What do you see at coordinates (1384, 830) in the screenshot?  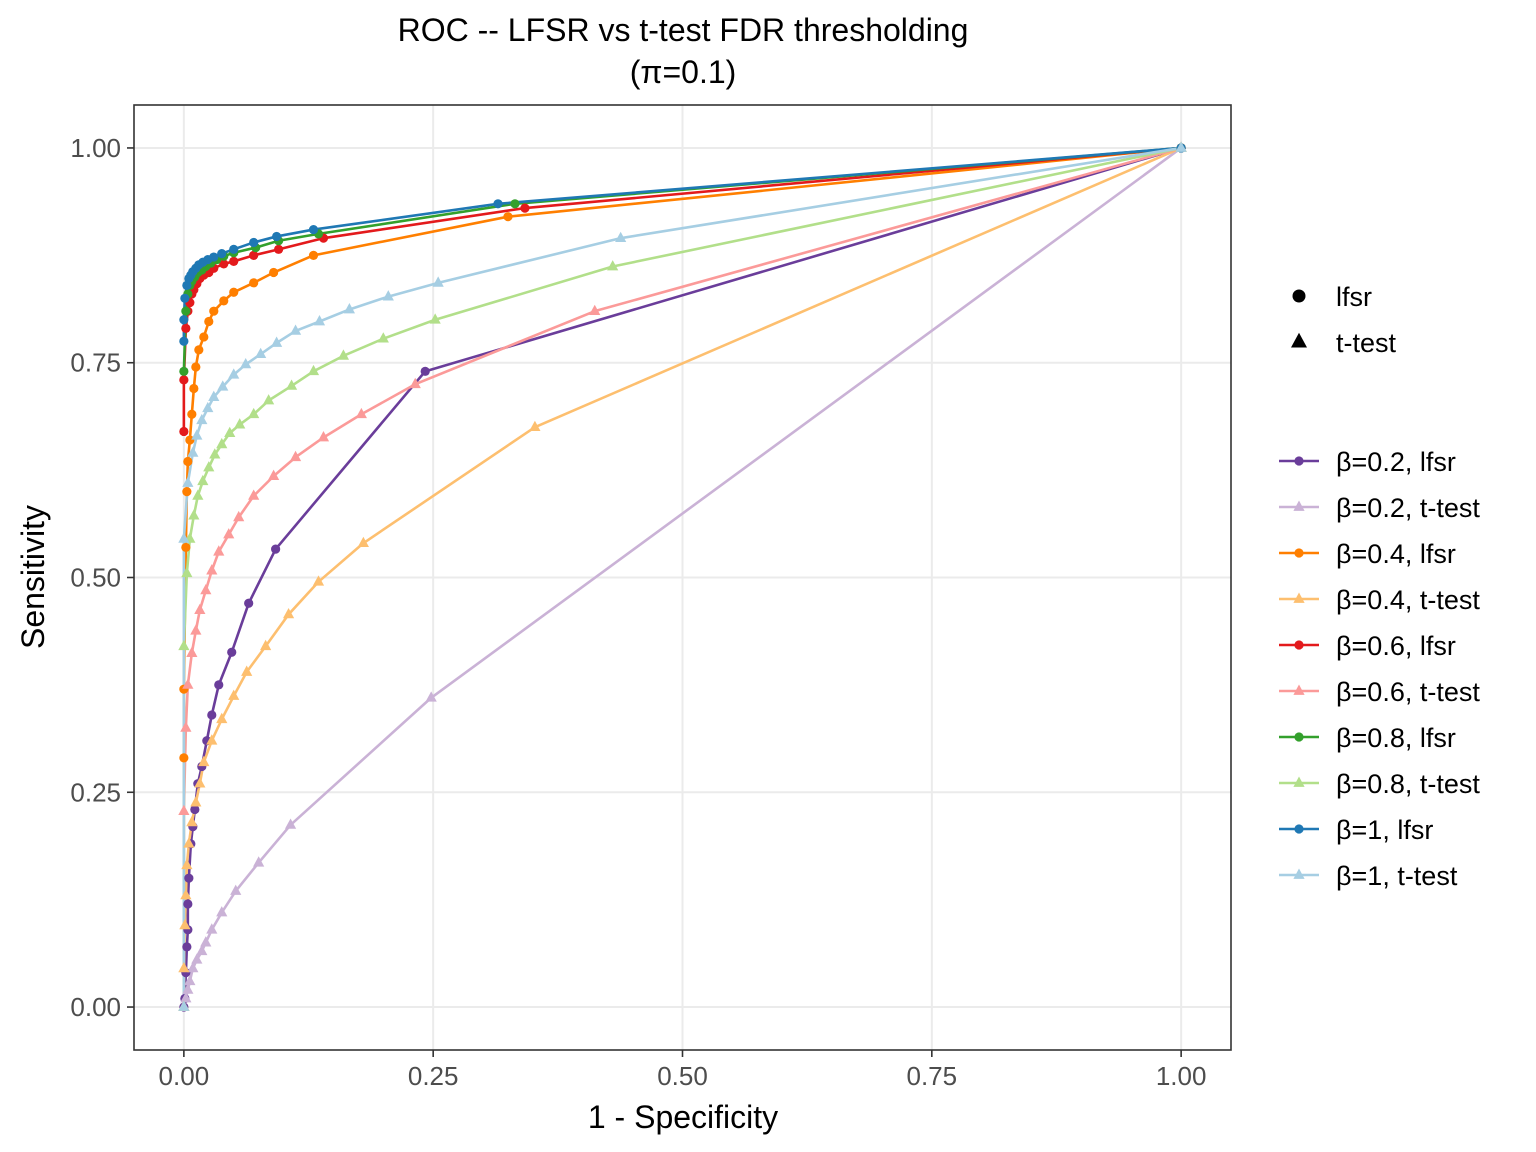 I see `legend-label-8: β=1, lfsr` at bounding box center [1384, 830].